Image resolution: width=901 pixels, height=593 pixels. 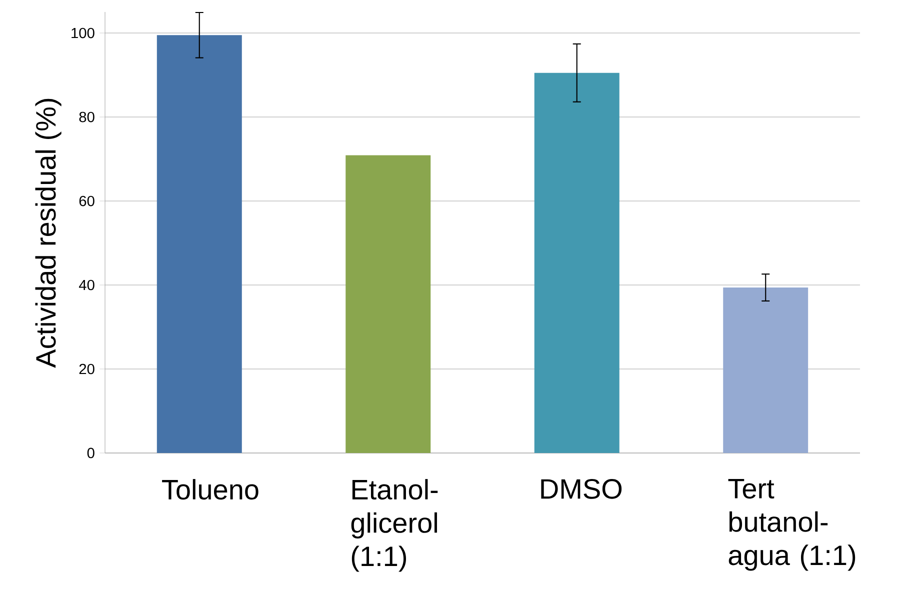 I want to click on y-tick-label: 60, so click(x=86, y=201).